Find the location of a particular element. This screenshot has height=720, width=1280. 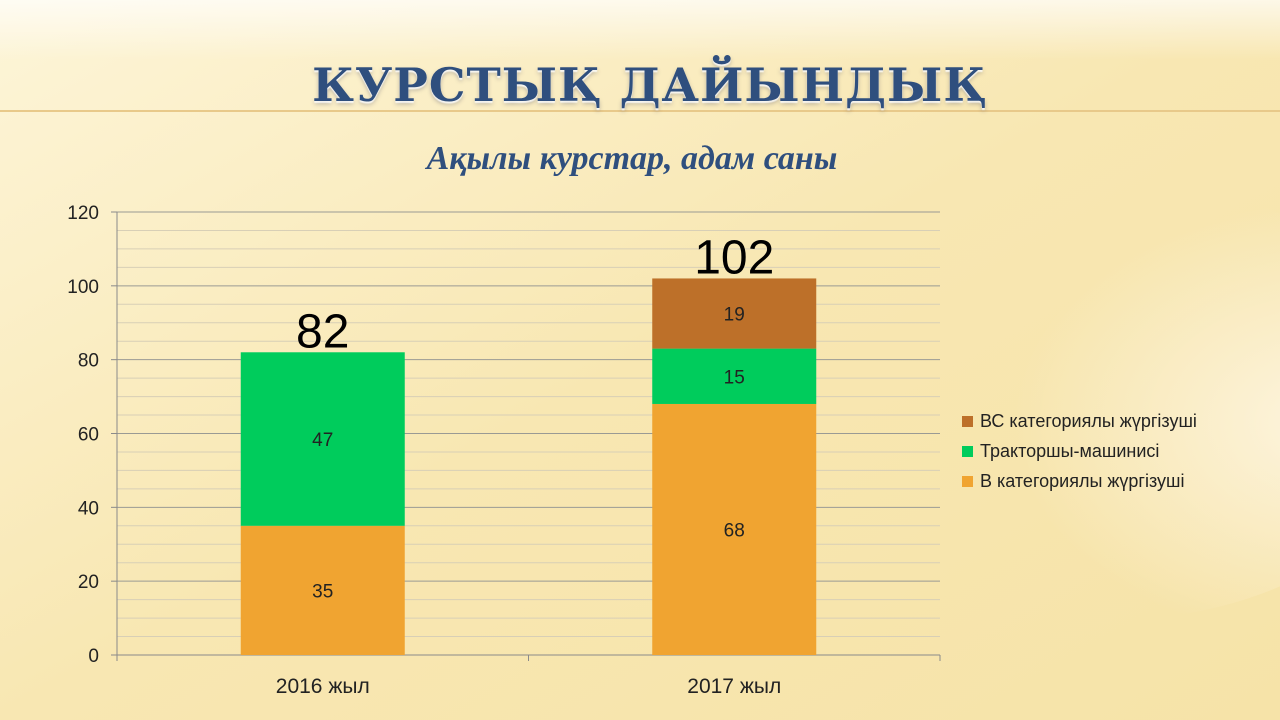

bar-value-label: 68 is located at coordinates (734, 530).